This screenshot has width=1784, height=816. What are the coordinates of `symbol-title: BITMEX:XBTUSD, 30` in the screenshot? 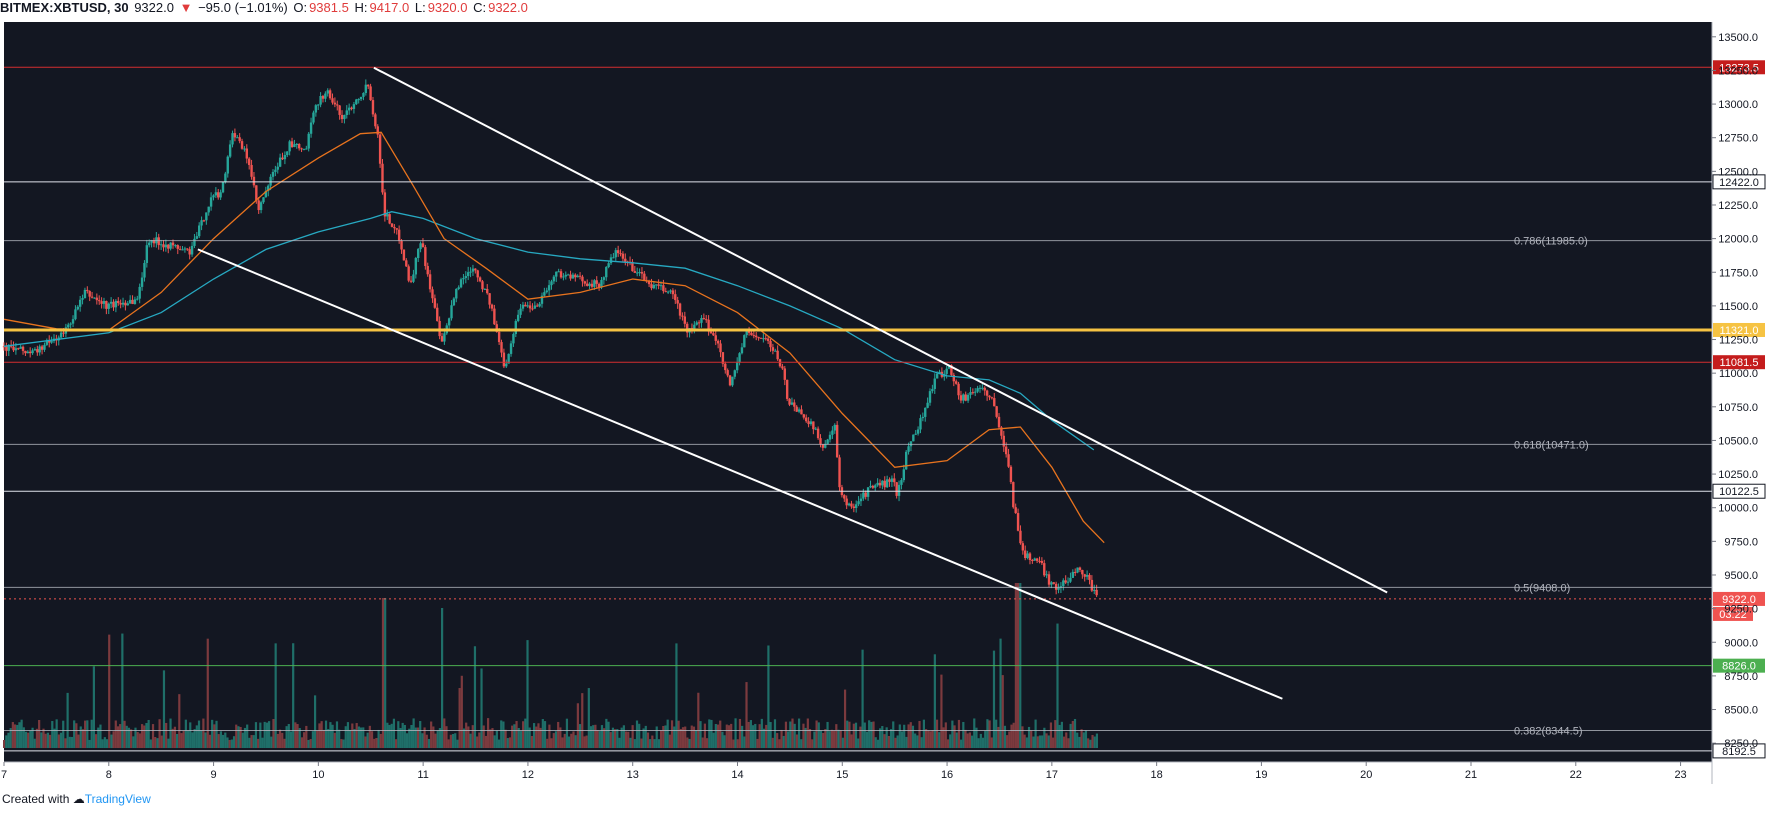 It's located at (64, 7).